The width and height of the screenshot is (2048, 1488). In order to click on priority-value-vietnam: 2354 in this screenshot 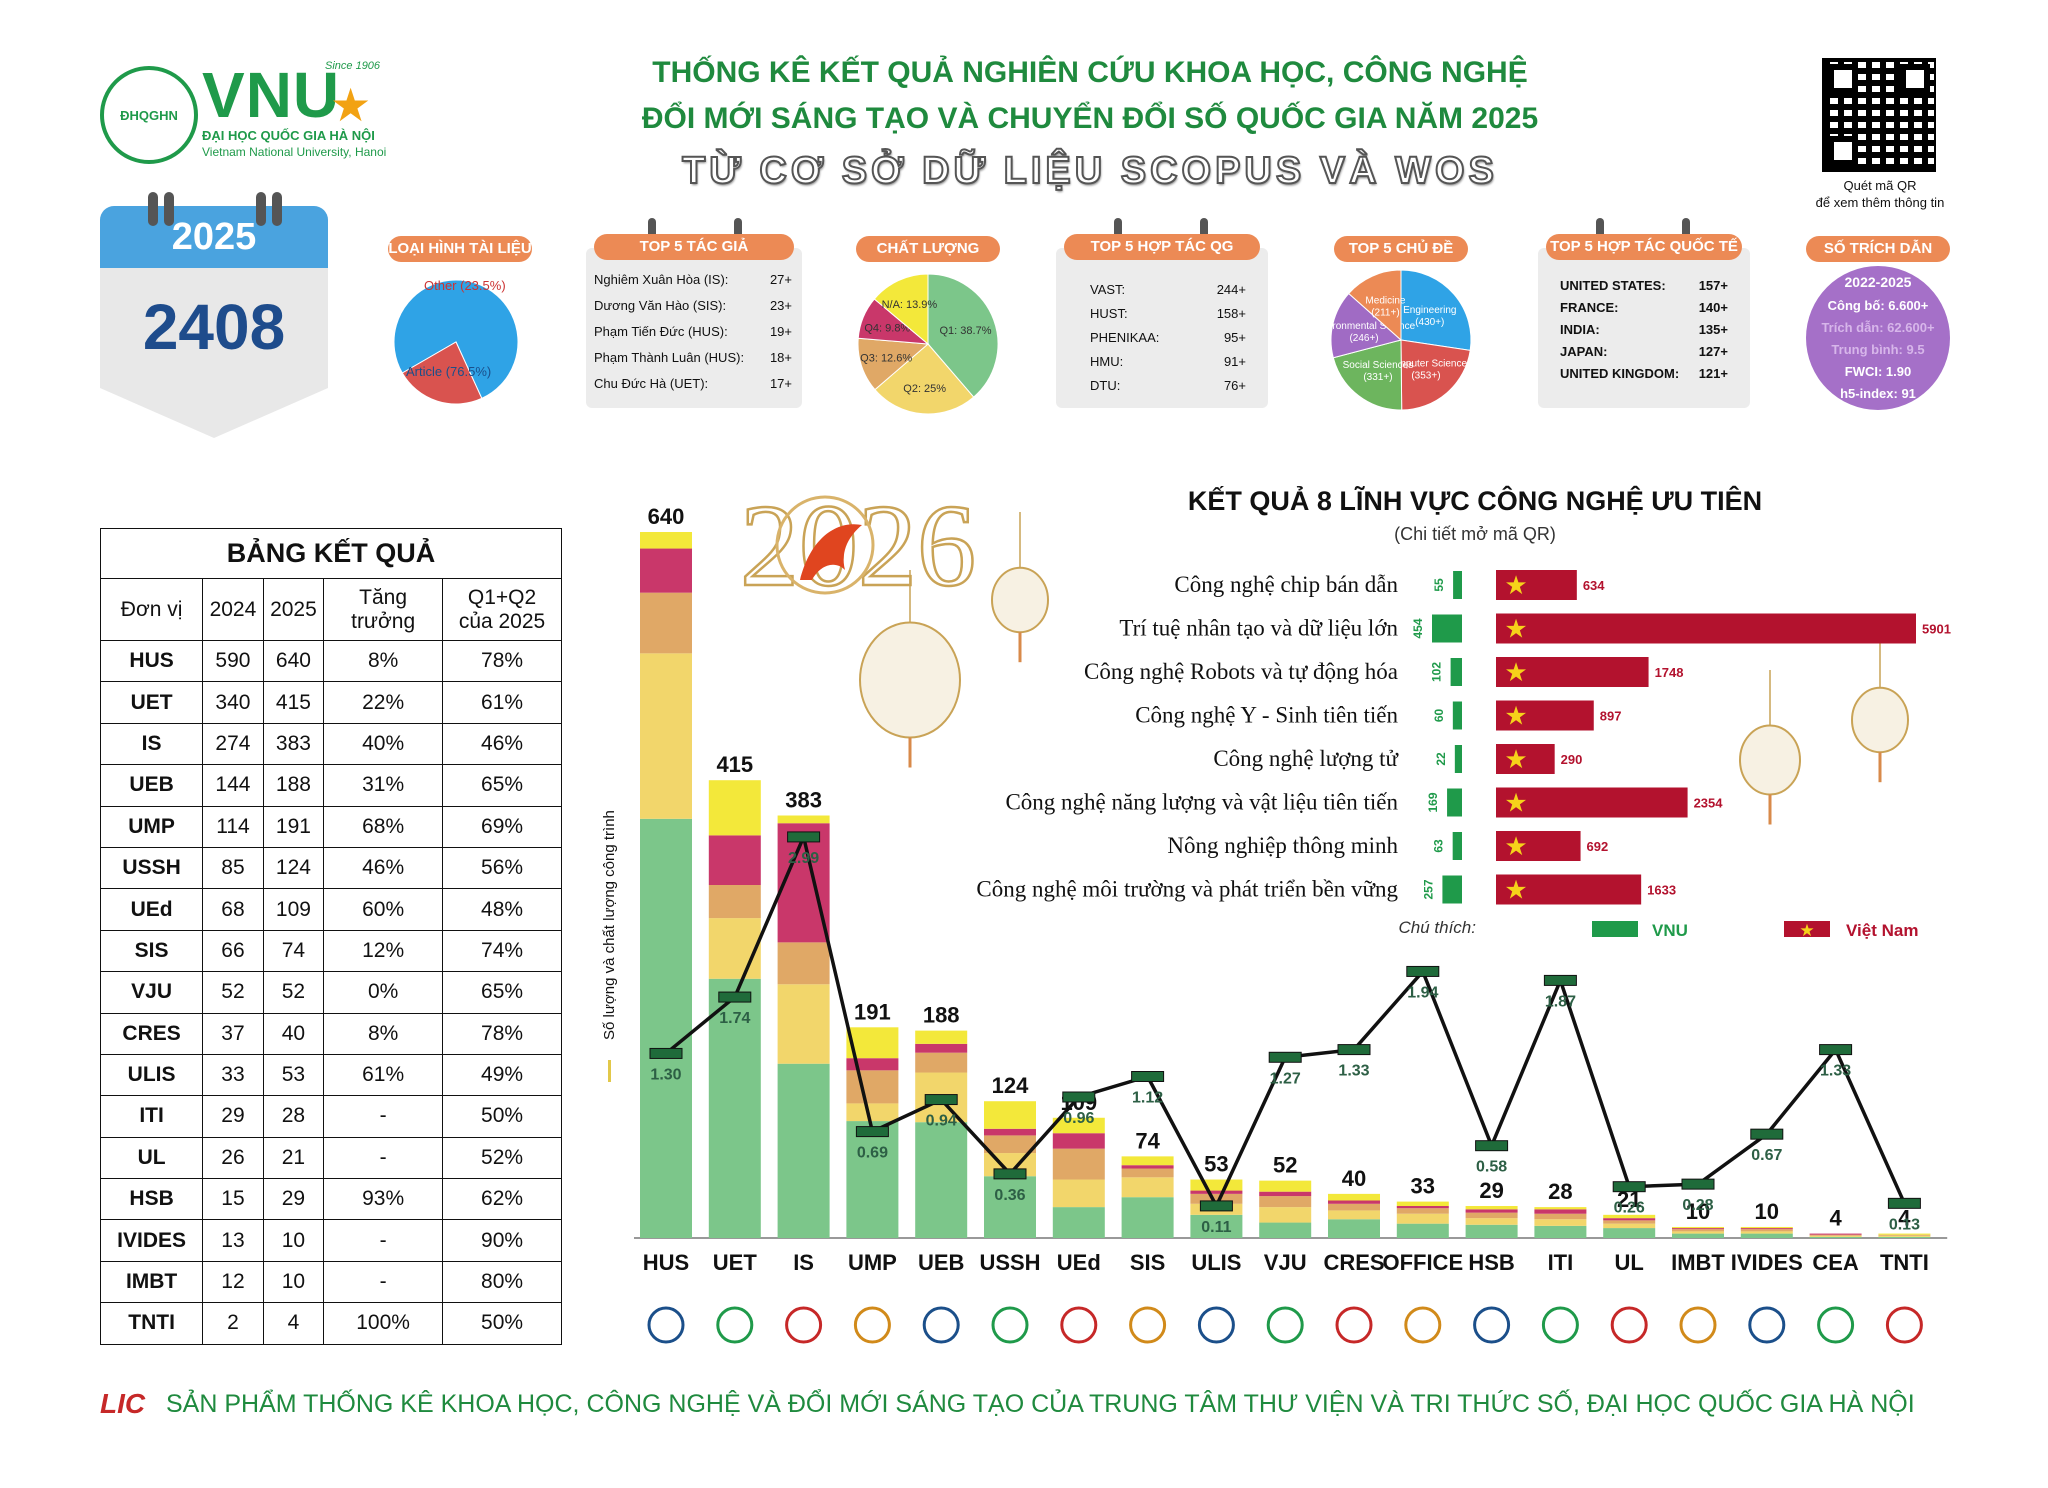, I will do `click(1709, 803)`.